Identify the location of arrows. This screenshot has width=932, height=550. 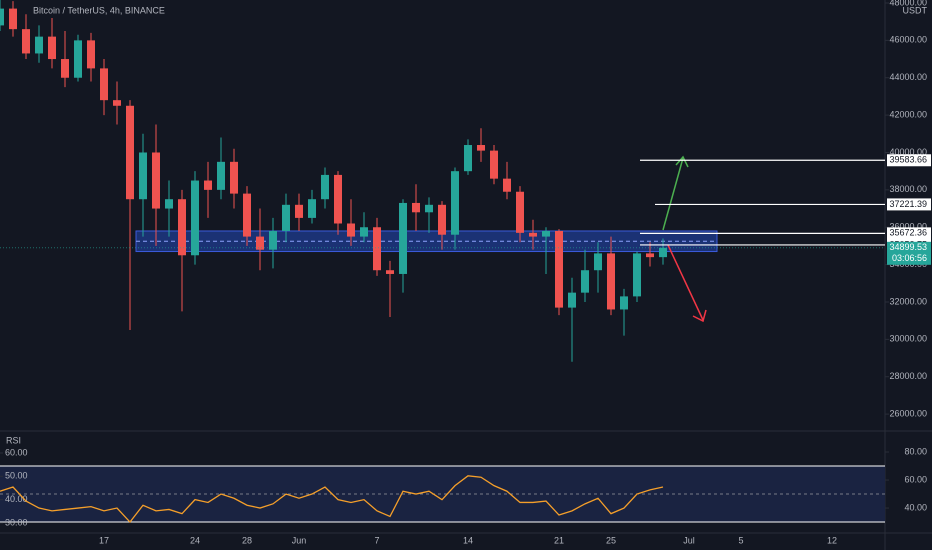
(684, 239).